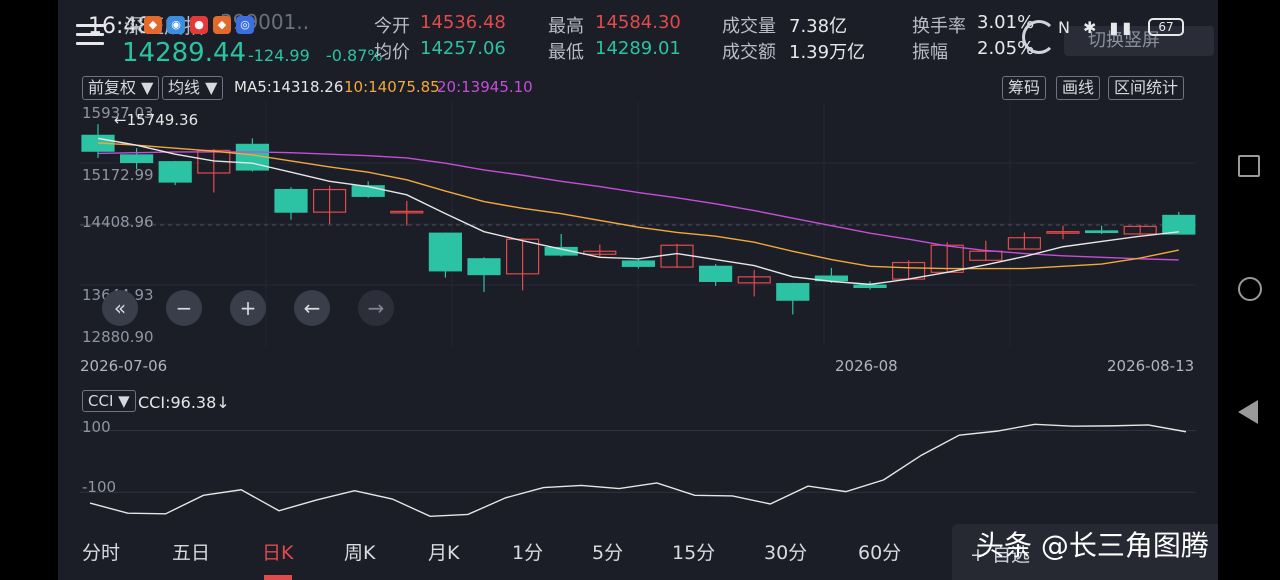  What do you see at coordinates (118, 222) in the screenshot?
I see `y-tick-label: 14408.96` at bounding box center [118, 222].